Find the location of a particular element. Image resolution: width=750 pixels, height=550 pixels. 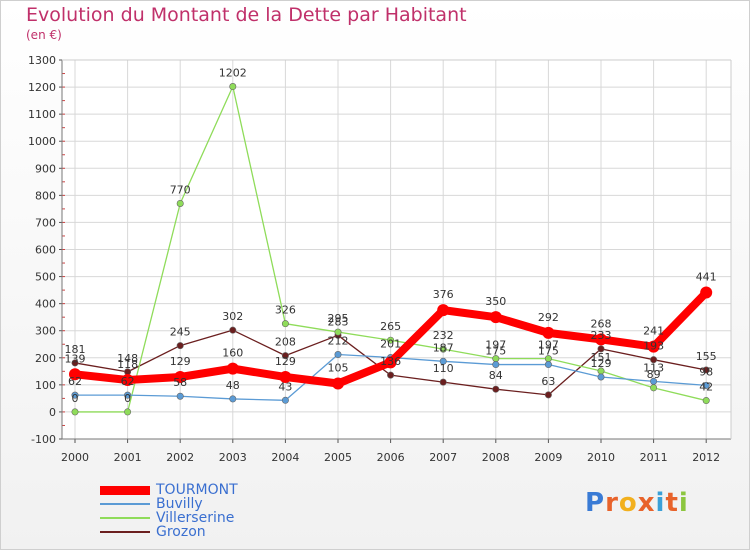

data-label-villerserine: 1202 is located at coordinates (233, 73).